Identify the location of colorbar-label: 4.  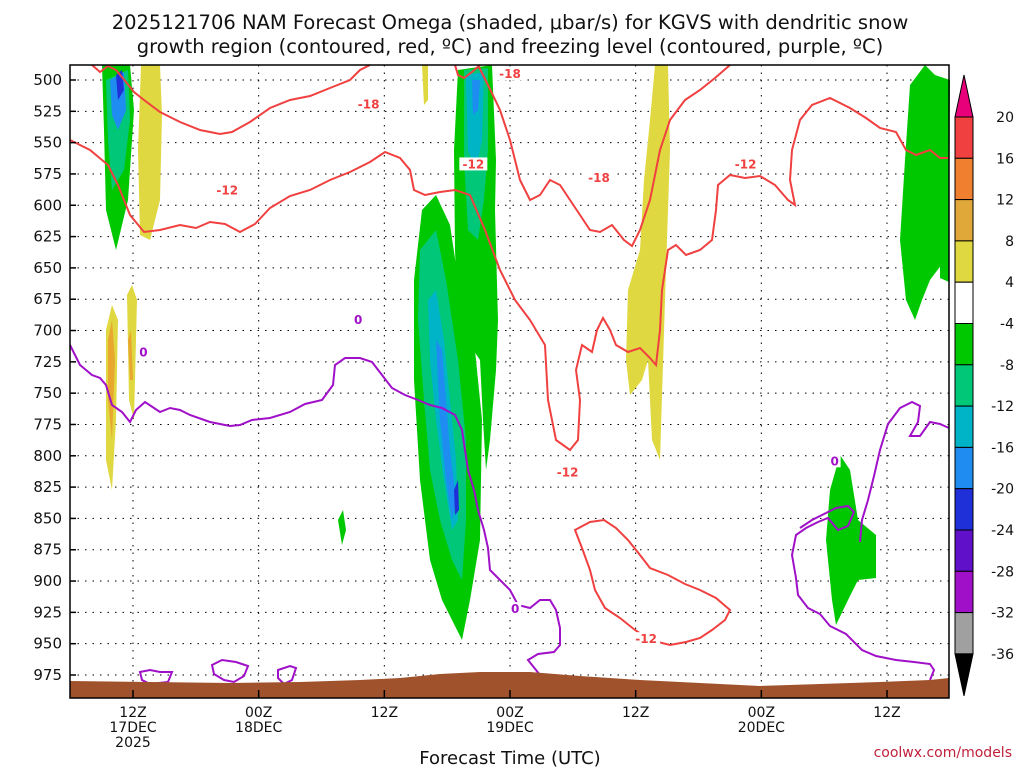
(1009, 283).